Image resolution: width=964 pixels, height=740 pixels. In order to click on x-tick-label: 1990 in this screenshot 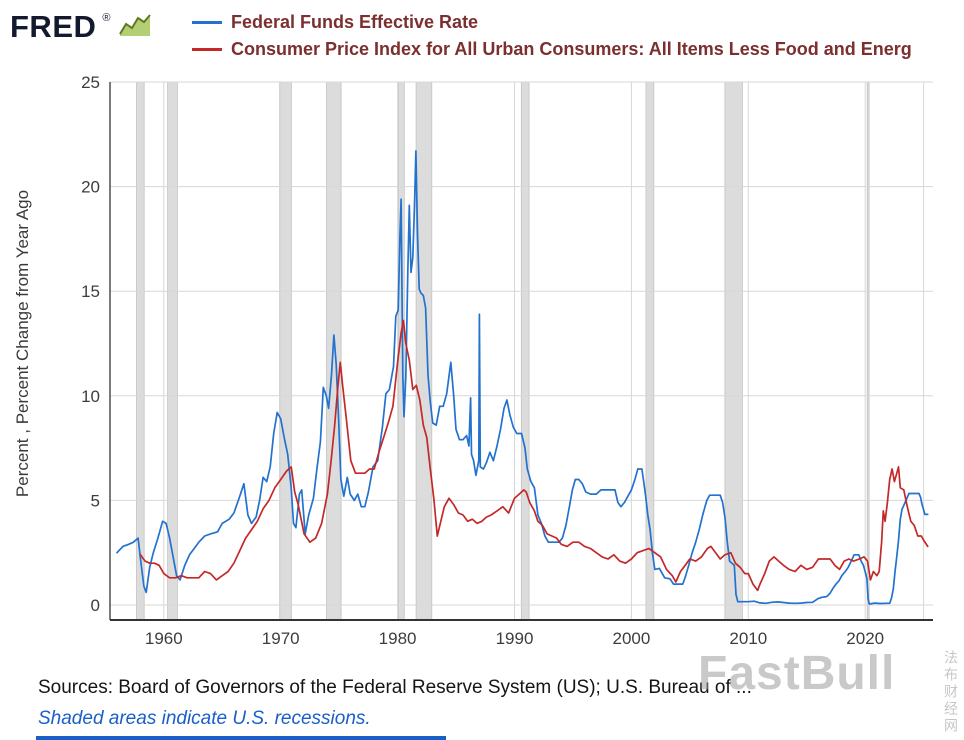, I will do `click(515, 638)`.